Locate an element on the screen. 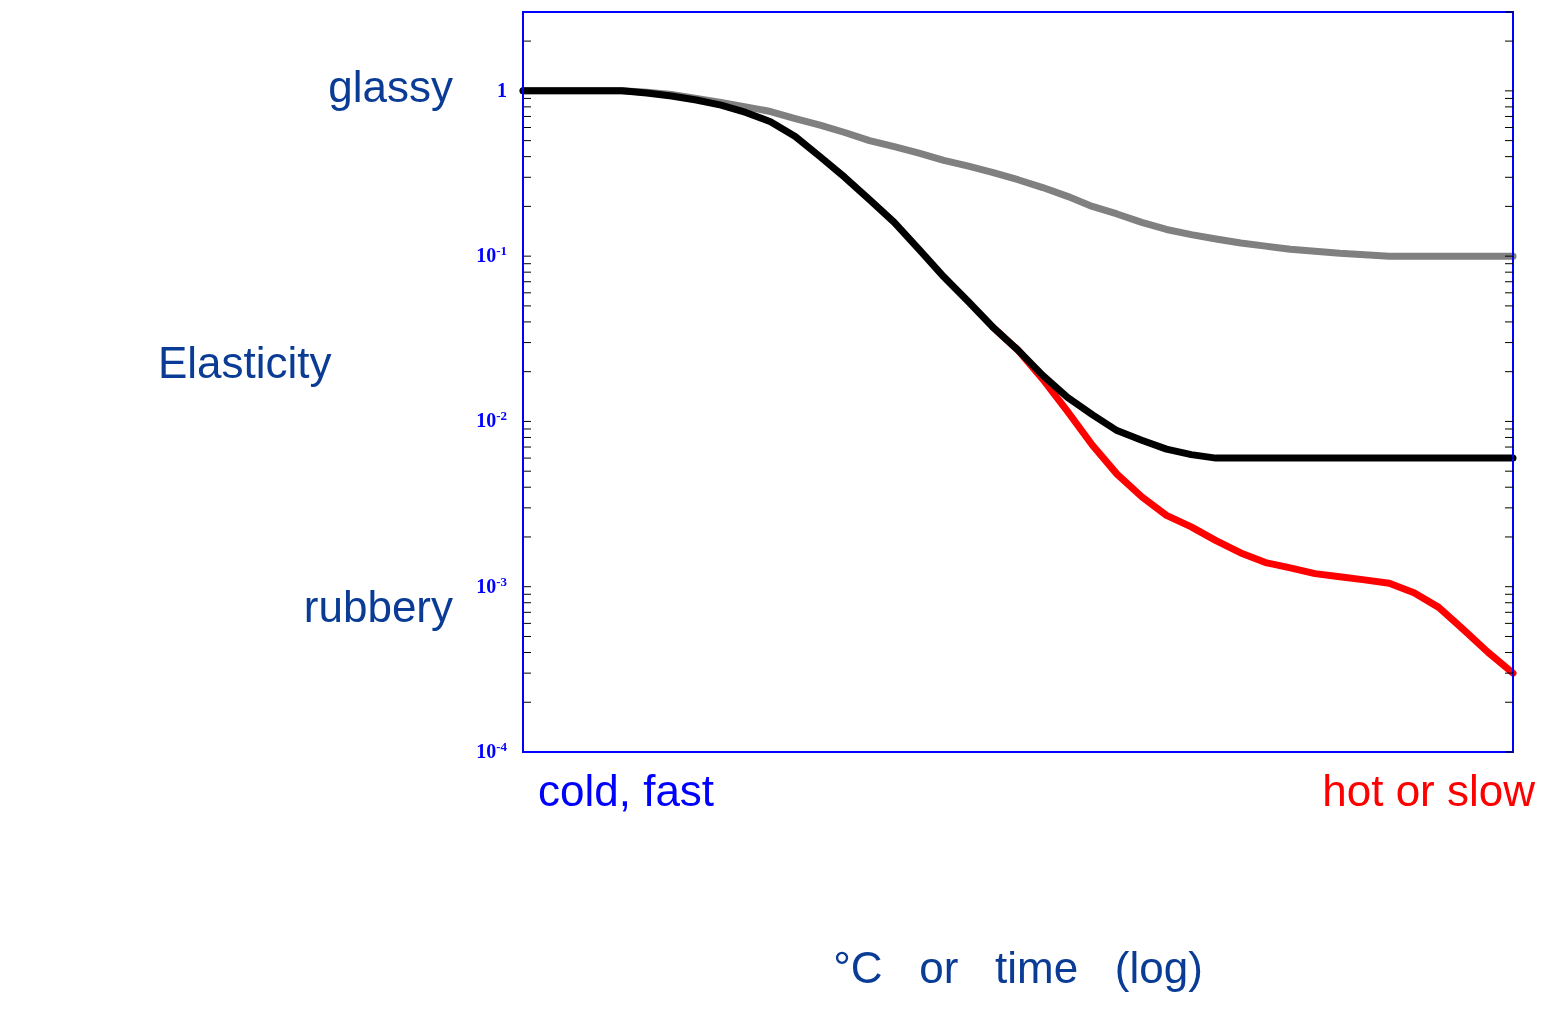  y-tick-label: 10$^{-2}$ is located at coordinates (491, 419).